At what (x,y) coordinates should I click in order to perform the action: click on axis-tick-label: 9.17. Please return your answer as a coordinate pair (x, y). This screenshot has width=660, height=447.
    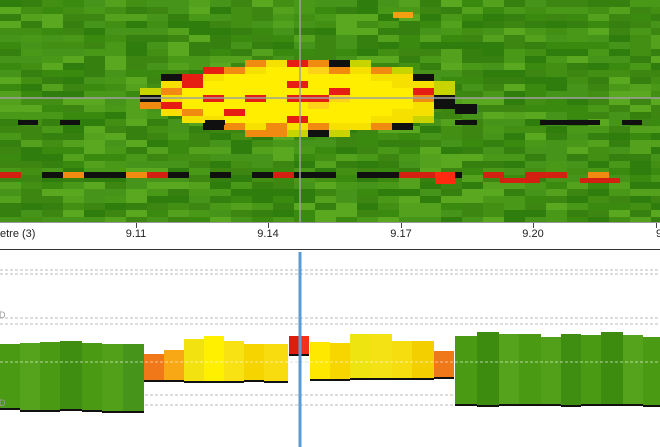
    Looking at the image, I should click on (401, 234).